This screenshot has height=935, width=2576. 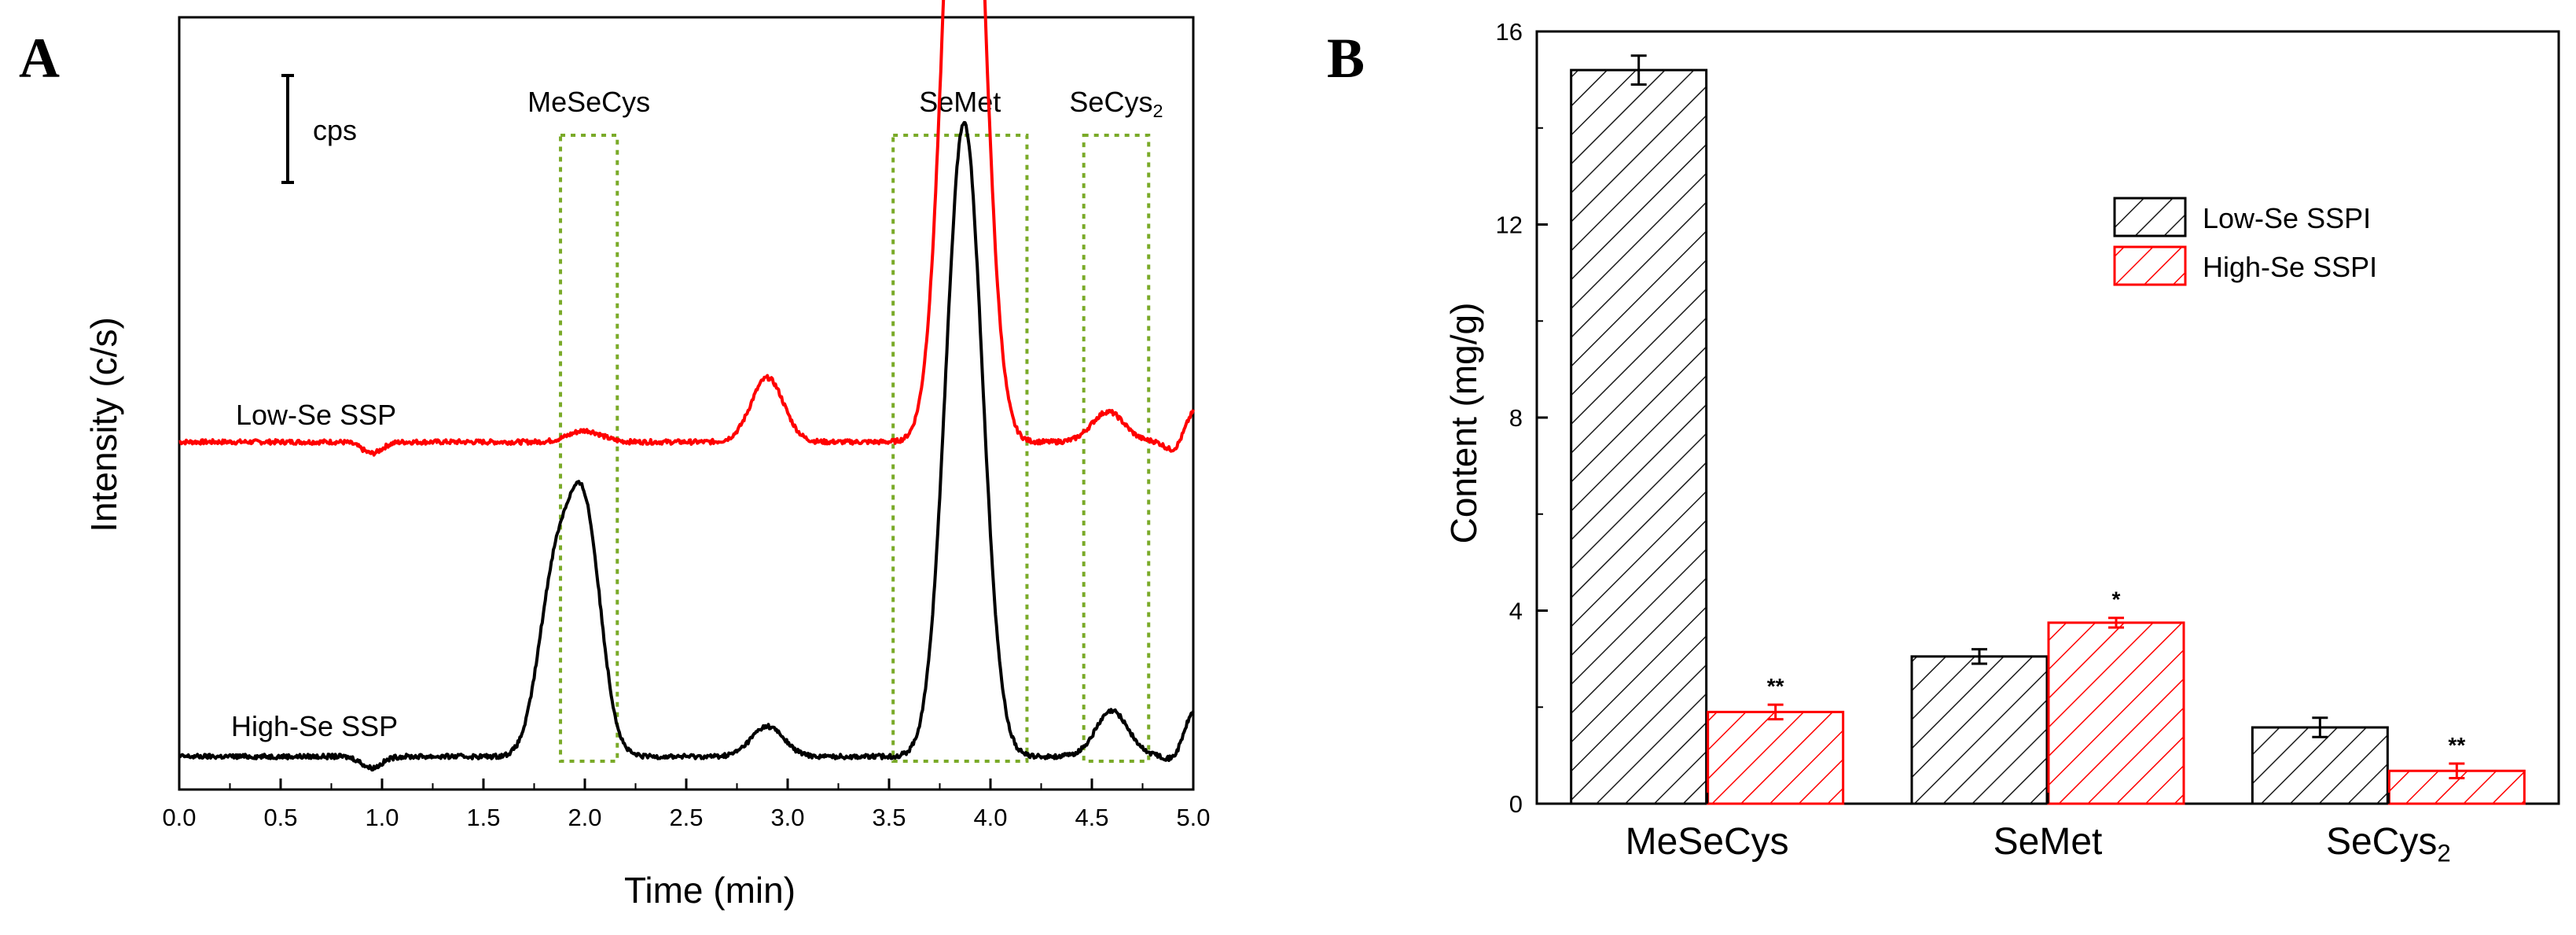 I want to click on x-tick-label: 3.5, so click(x=889, y=818).